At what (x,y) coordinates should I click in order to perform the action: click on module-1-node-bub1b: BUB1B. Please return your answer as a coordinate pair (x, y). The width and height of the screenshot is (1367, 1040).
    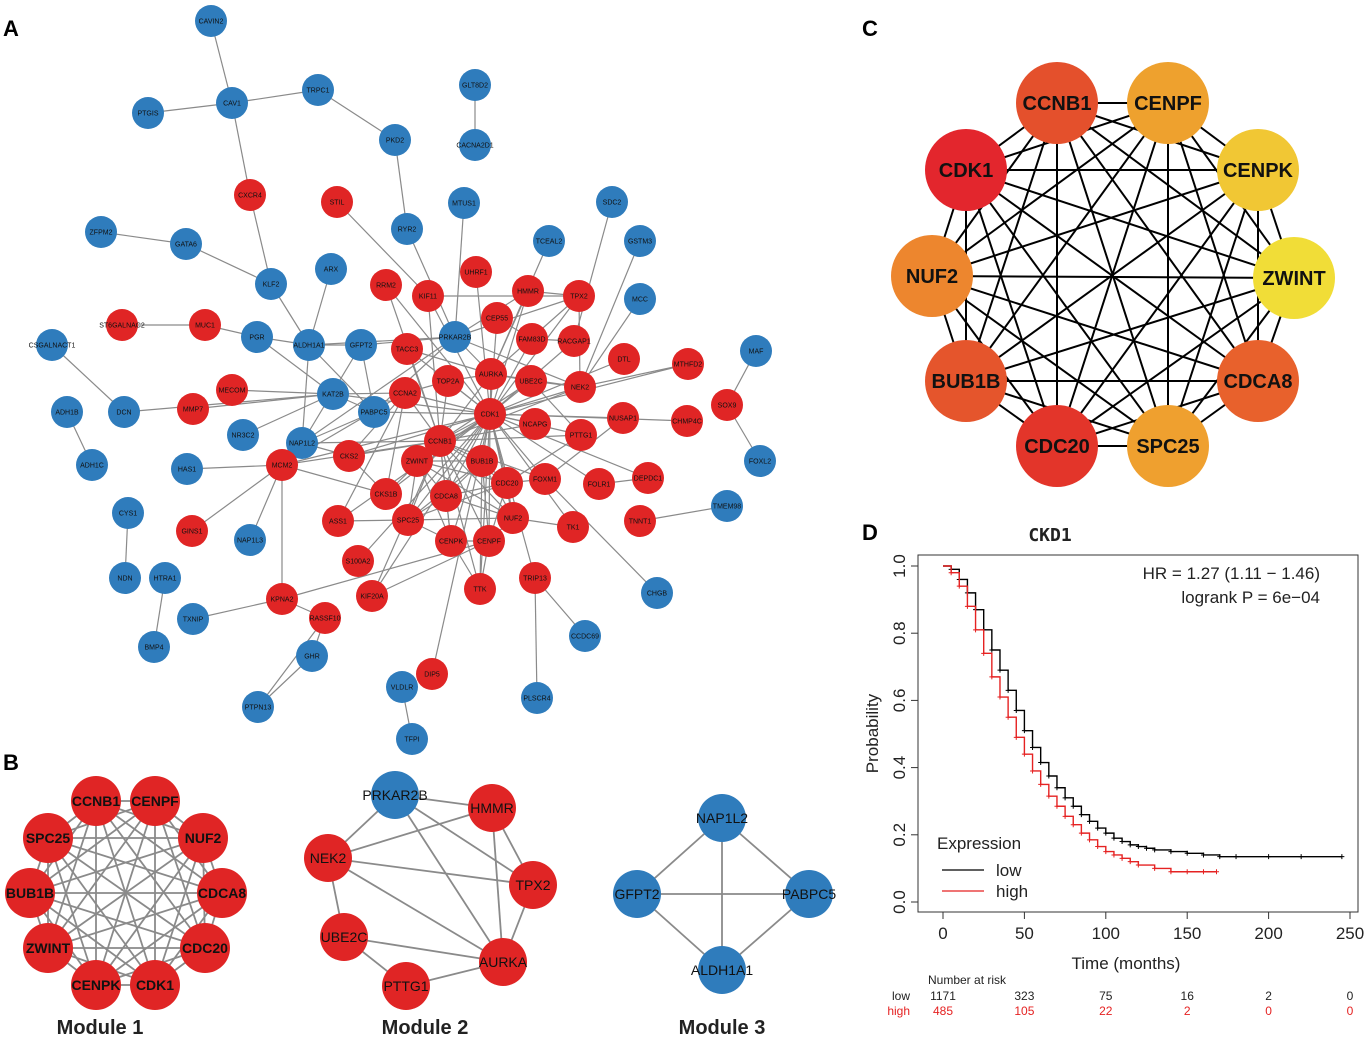
    Looking at the image, I should click on (30, 893).